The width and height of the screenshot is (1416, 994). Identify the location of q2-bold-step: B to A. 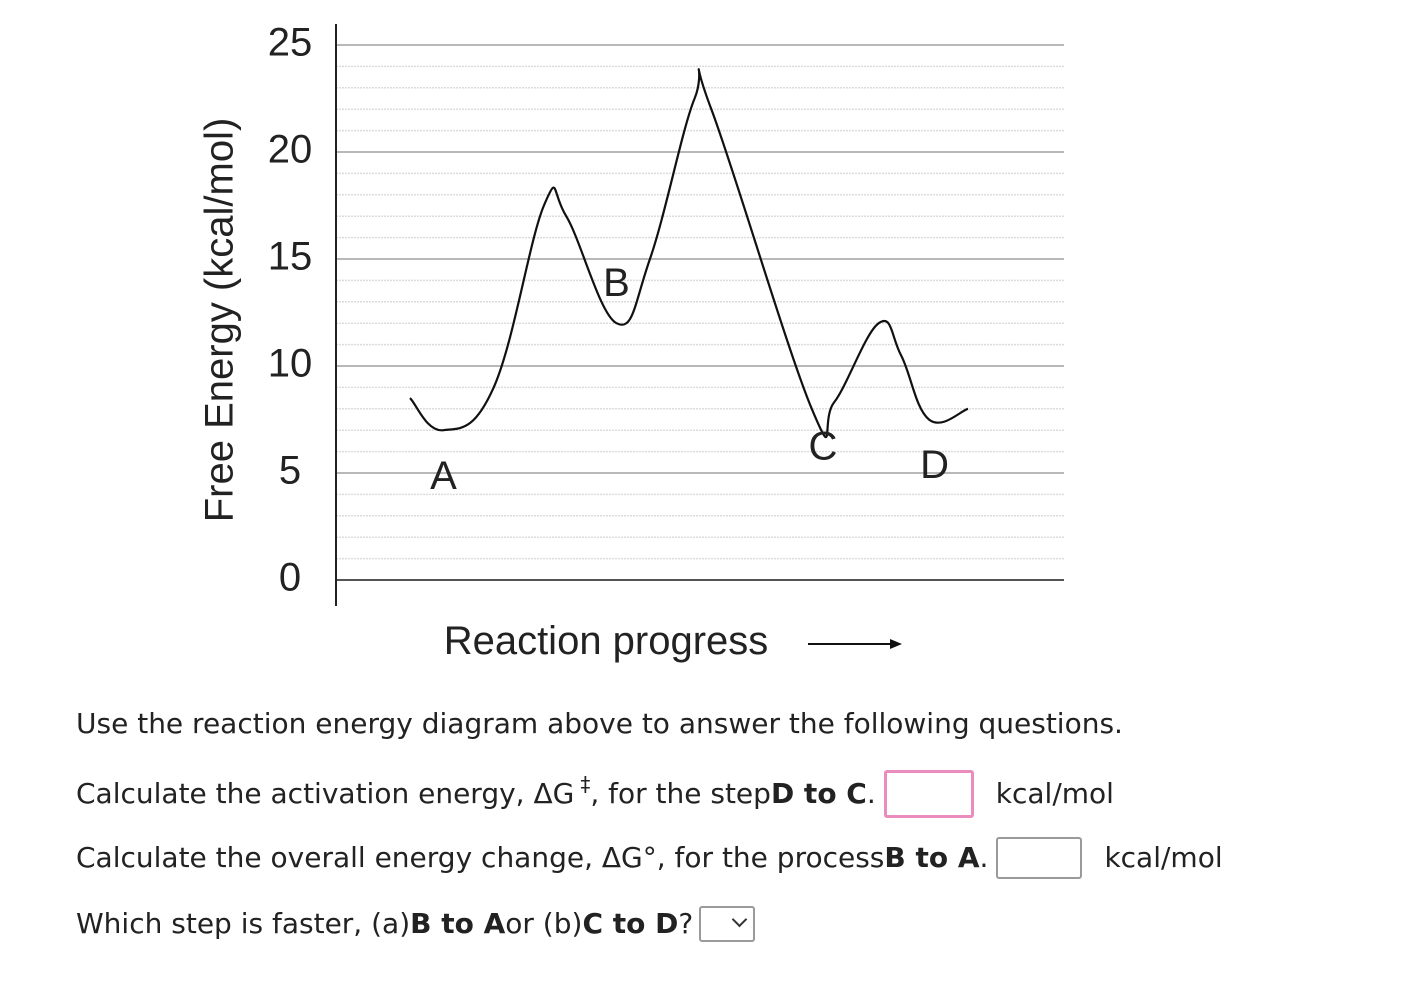
(932, 857).